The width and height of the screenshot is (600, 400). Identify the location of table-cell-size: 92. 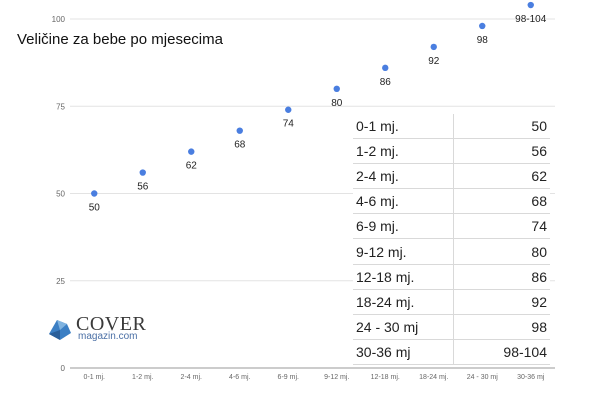
(501, 302).